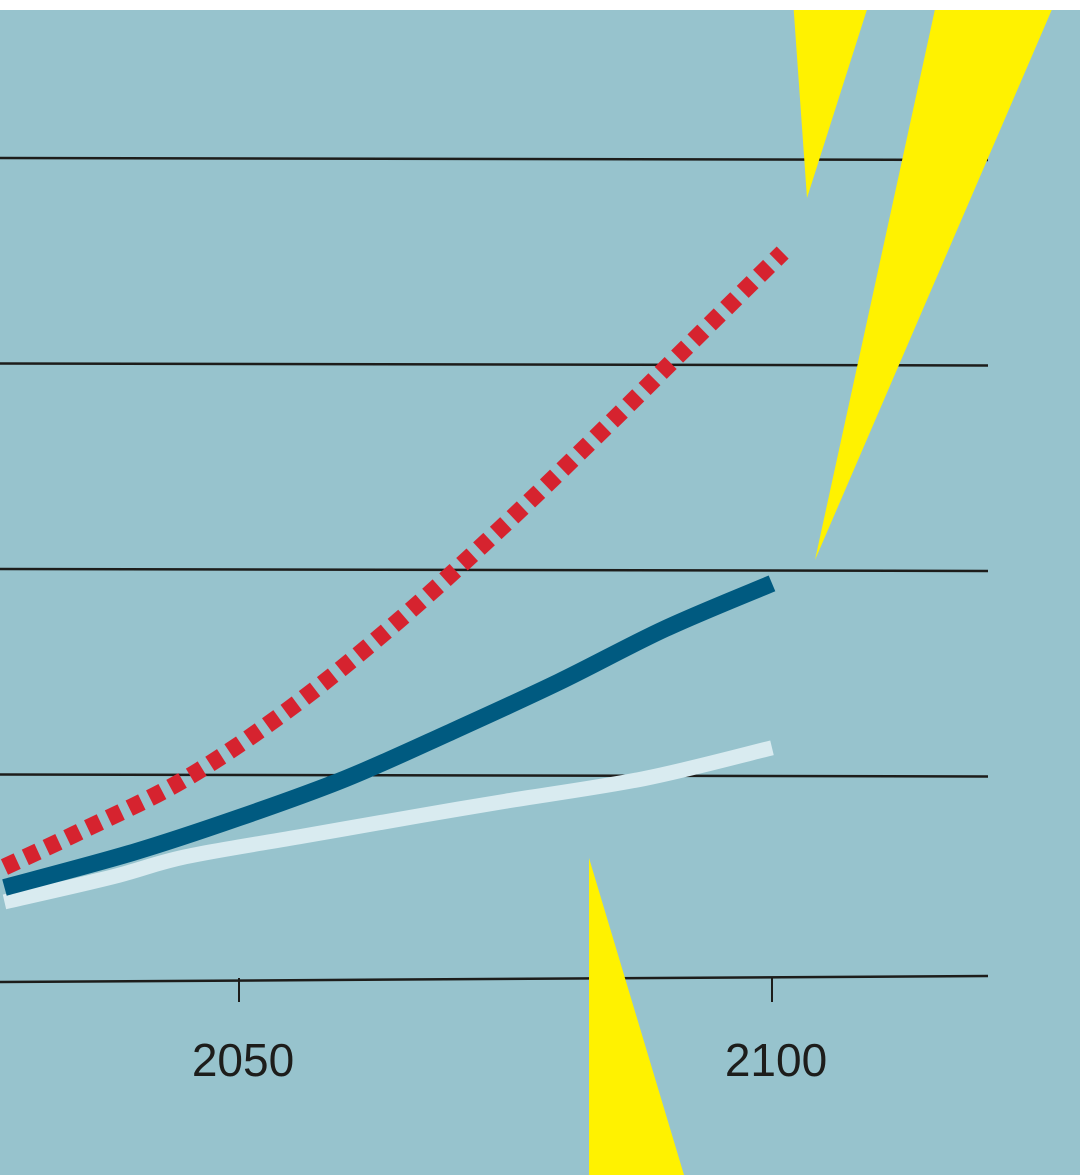 The image size is (1080, 1175). What do you see at coordinates (243, 1060) in the screenshot?
I see `x-tick-label-2050: 2050` at bounding box center [243, 1060].